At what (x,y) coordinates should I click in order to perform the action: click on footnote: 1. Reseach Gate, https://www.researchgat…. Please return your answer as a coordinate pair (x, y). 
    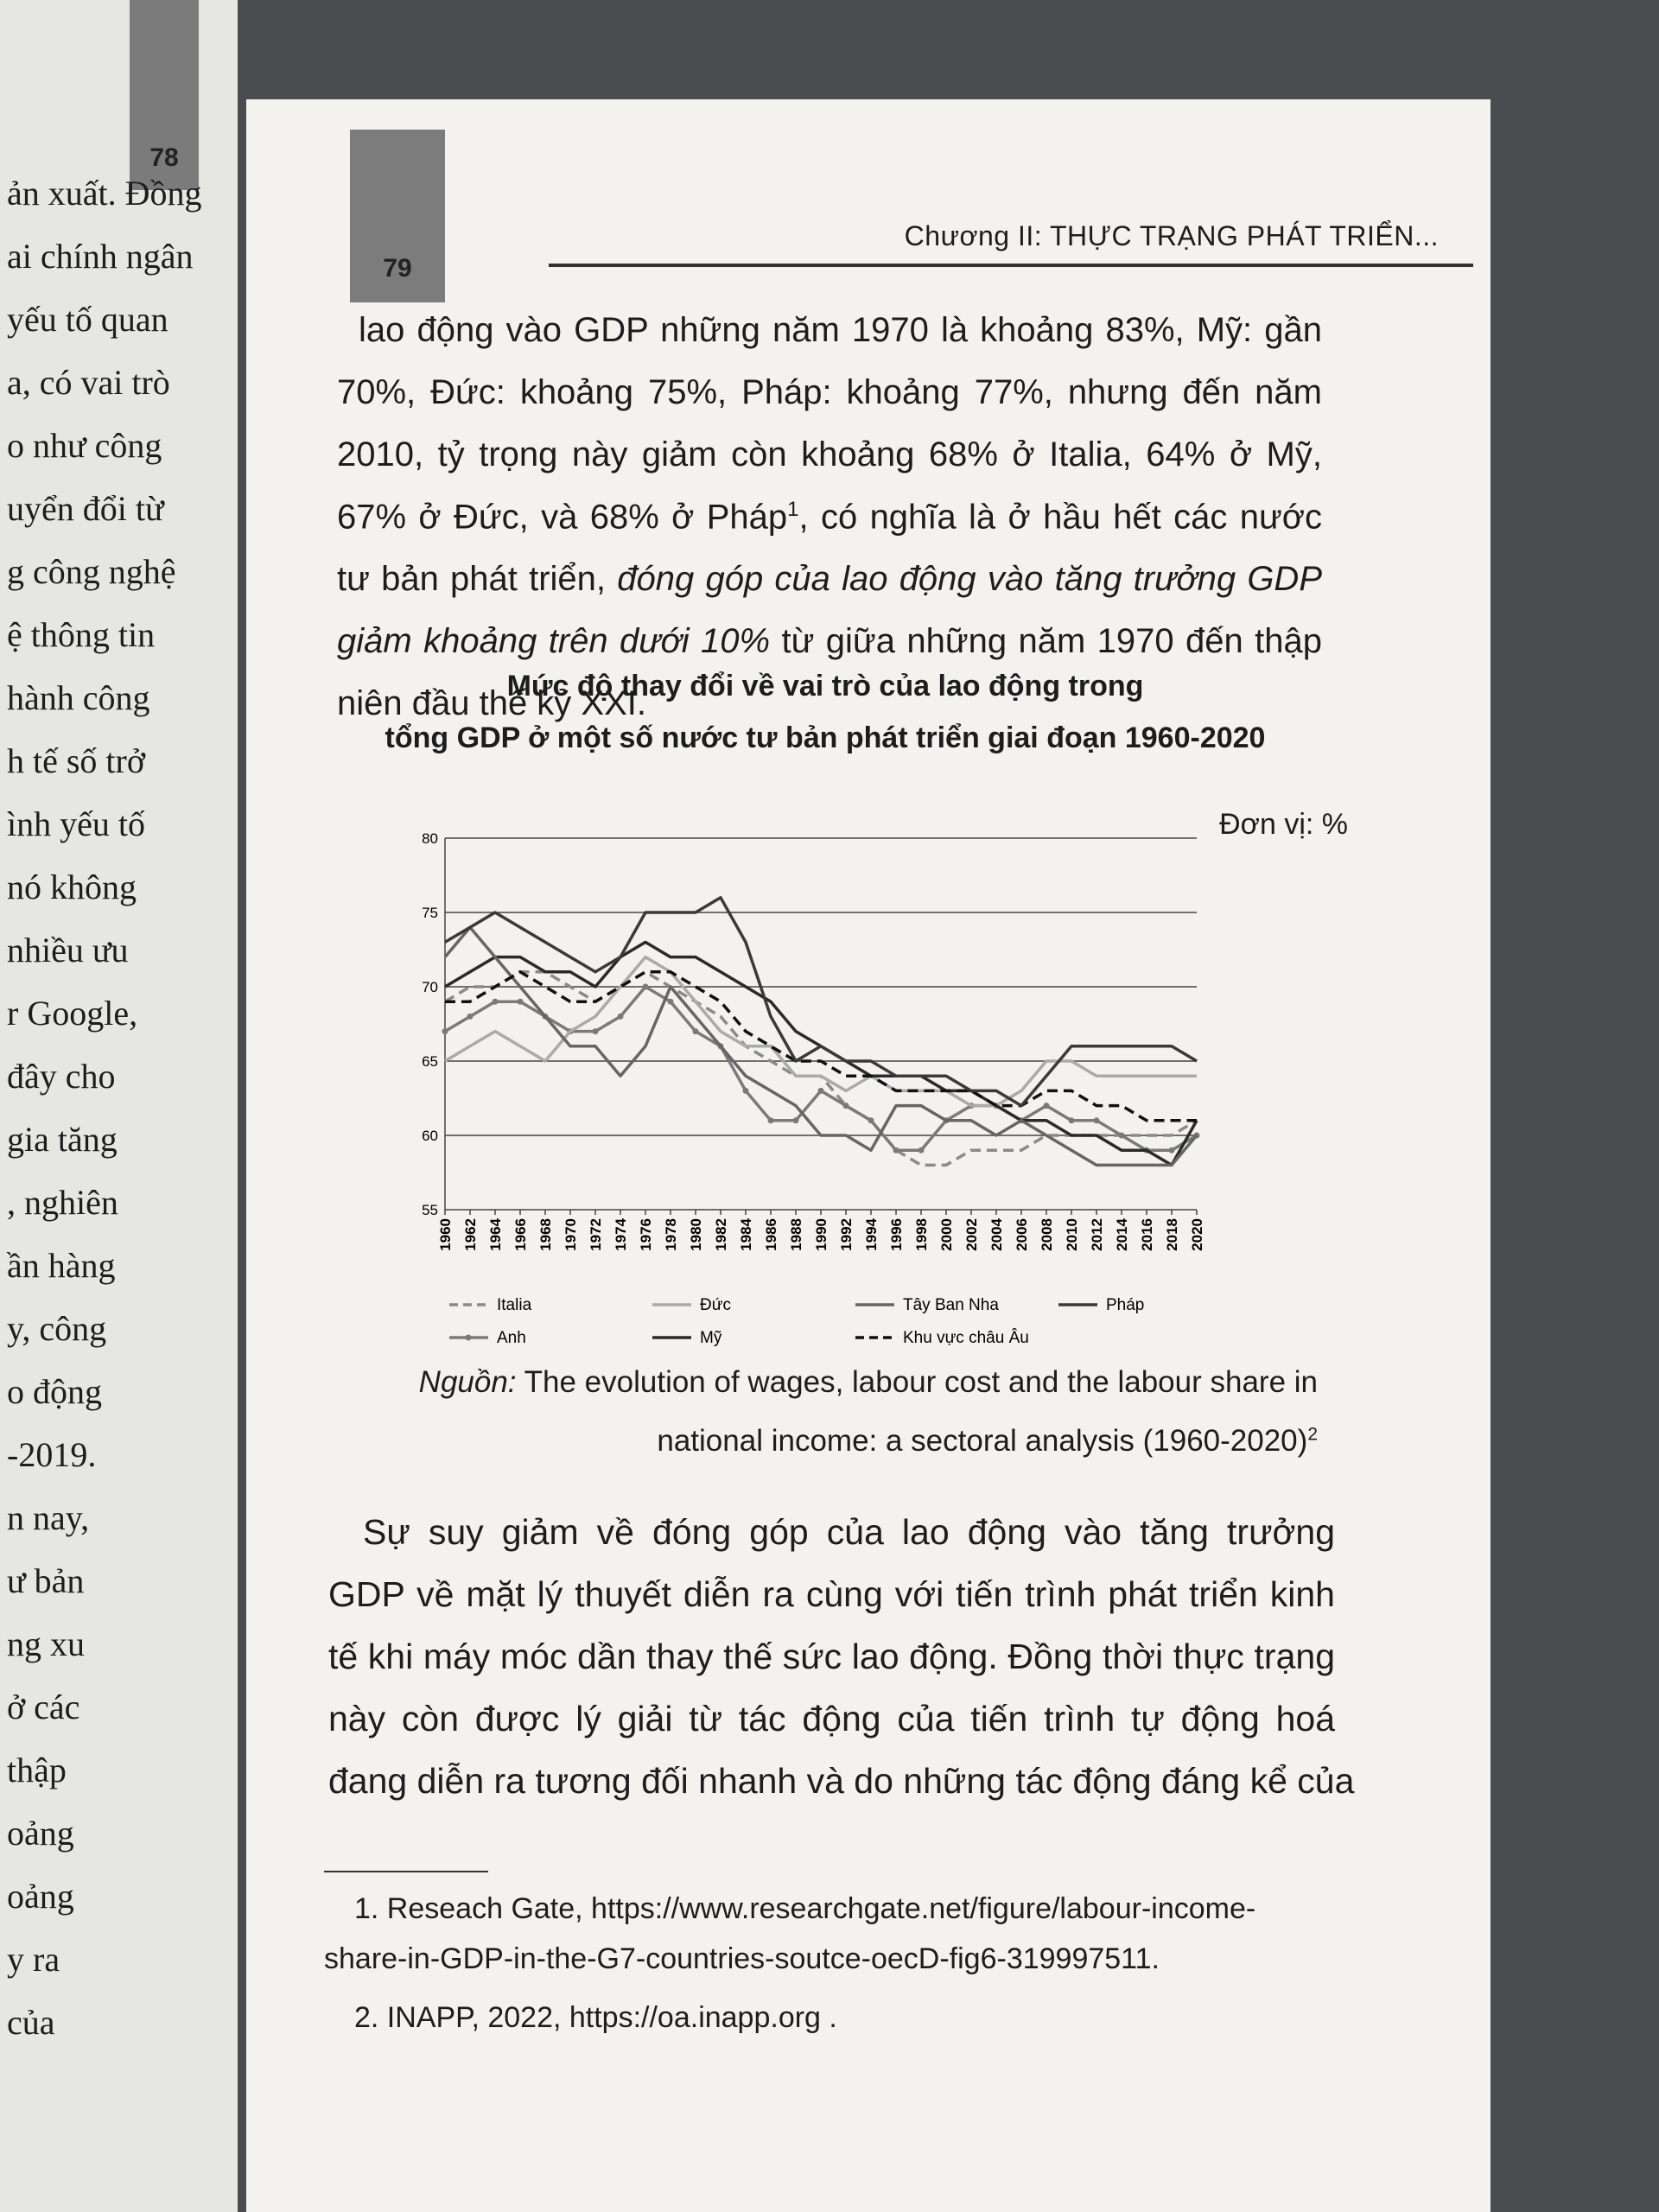
    Looking at the image, I should click on (805, 1908).